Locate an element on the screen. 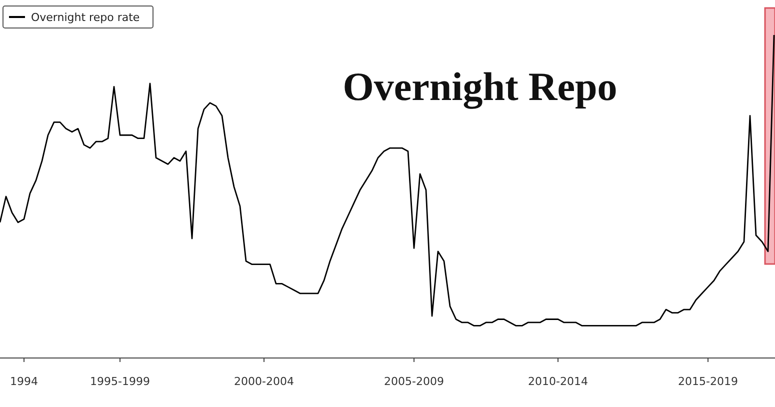 The width and height of the screenshot is (775, 407). x-tick-label: 2000-2004 is located at coordinates (264, 381).